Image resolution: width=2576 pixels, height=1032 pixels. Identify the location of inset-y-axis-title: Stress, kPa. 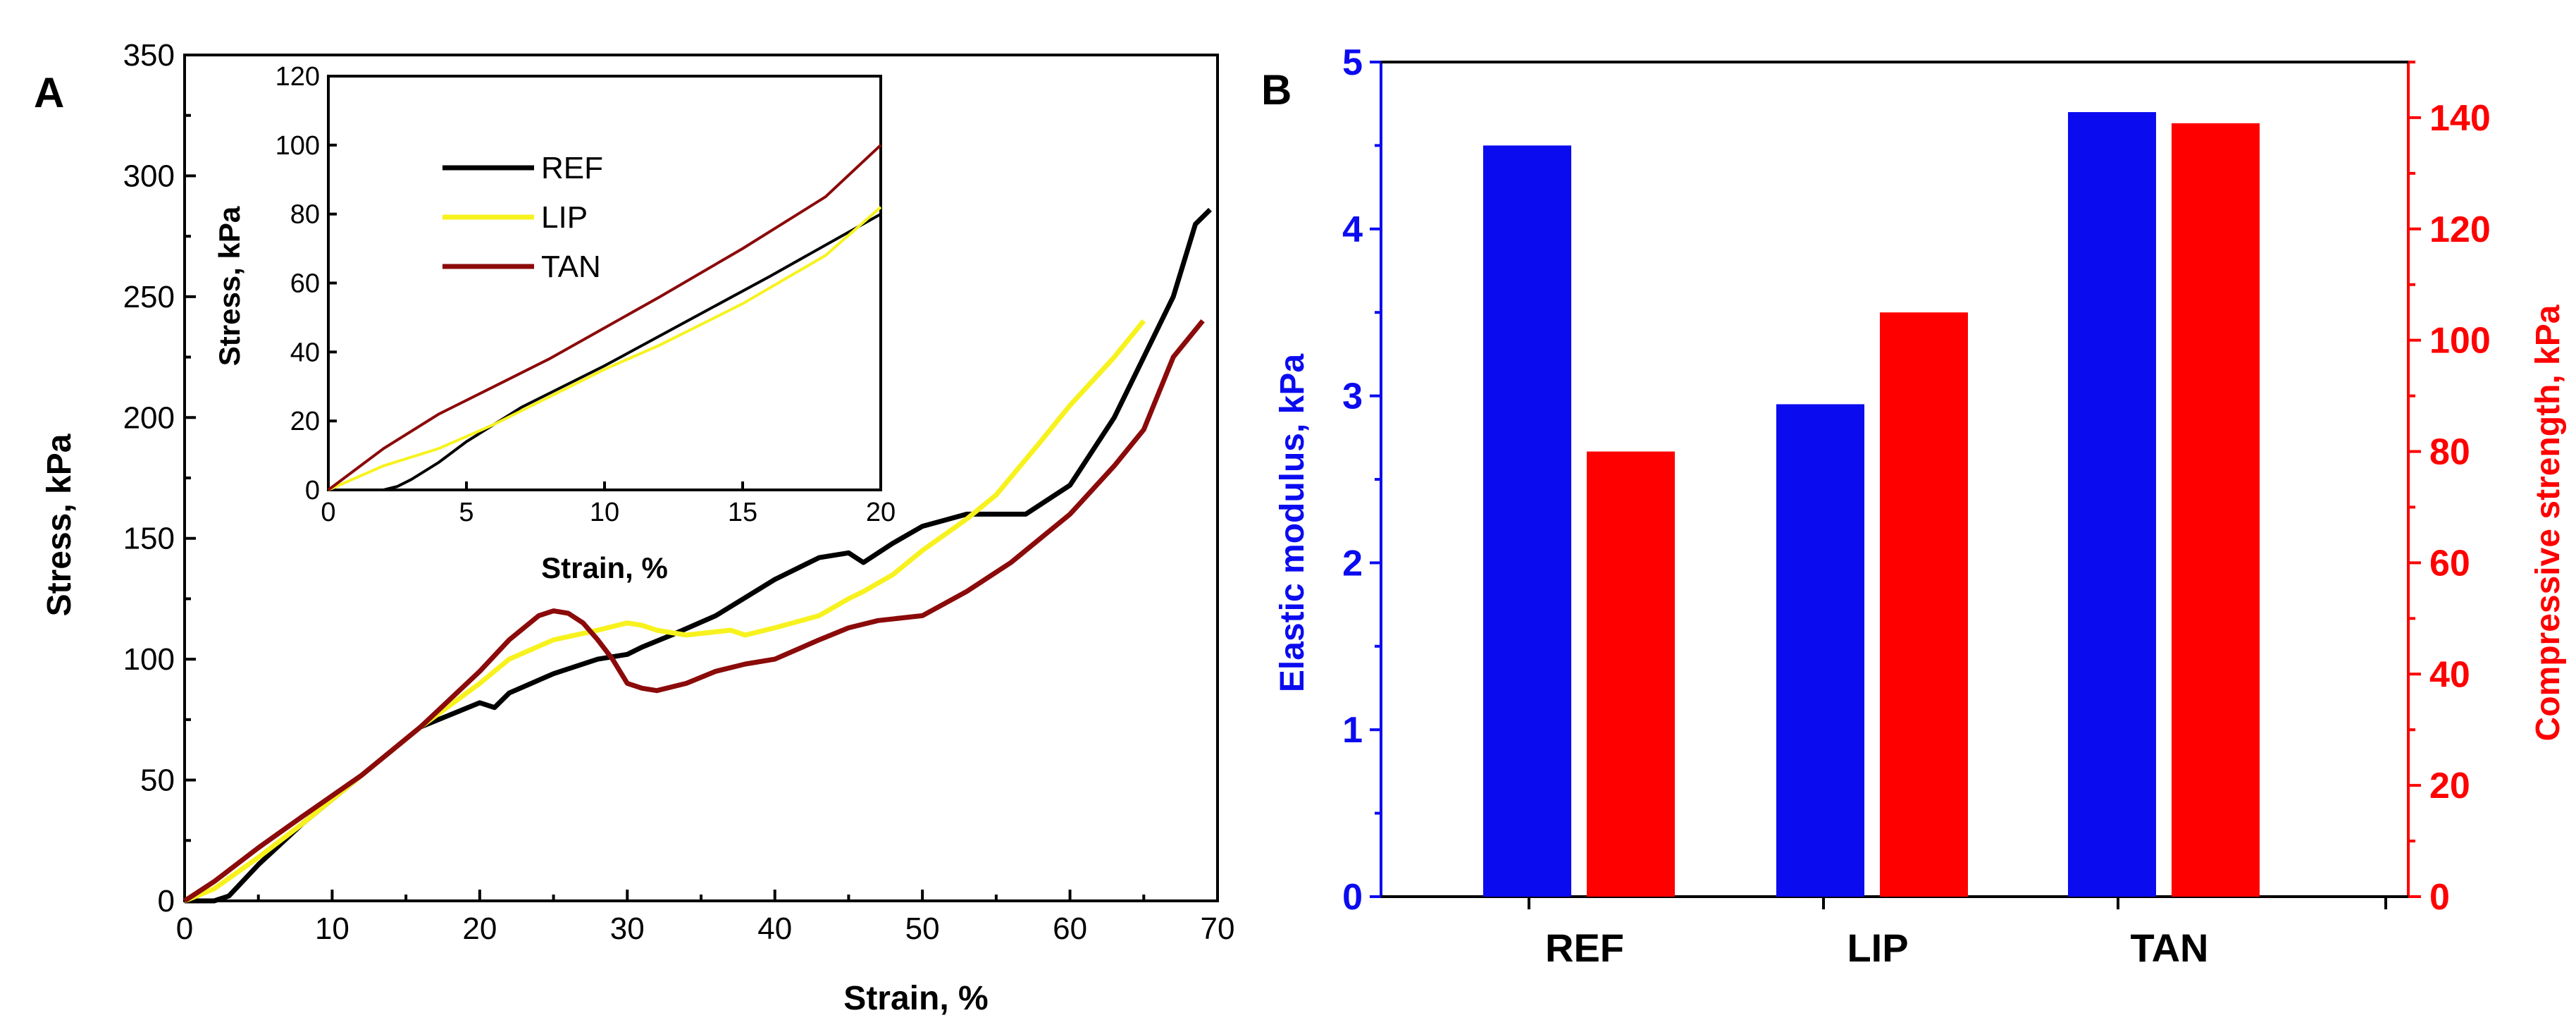
(229, 286).